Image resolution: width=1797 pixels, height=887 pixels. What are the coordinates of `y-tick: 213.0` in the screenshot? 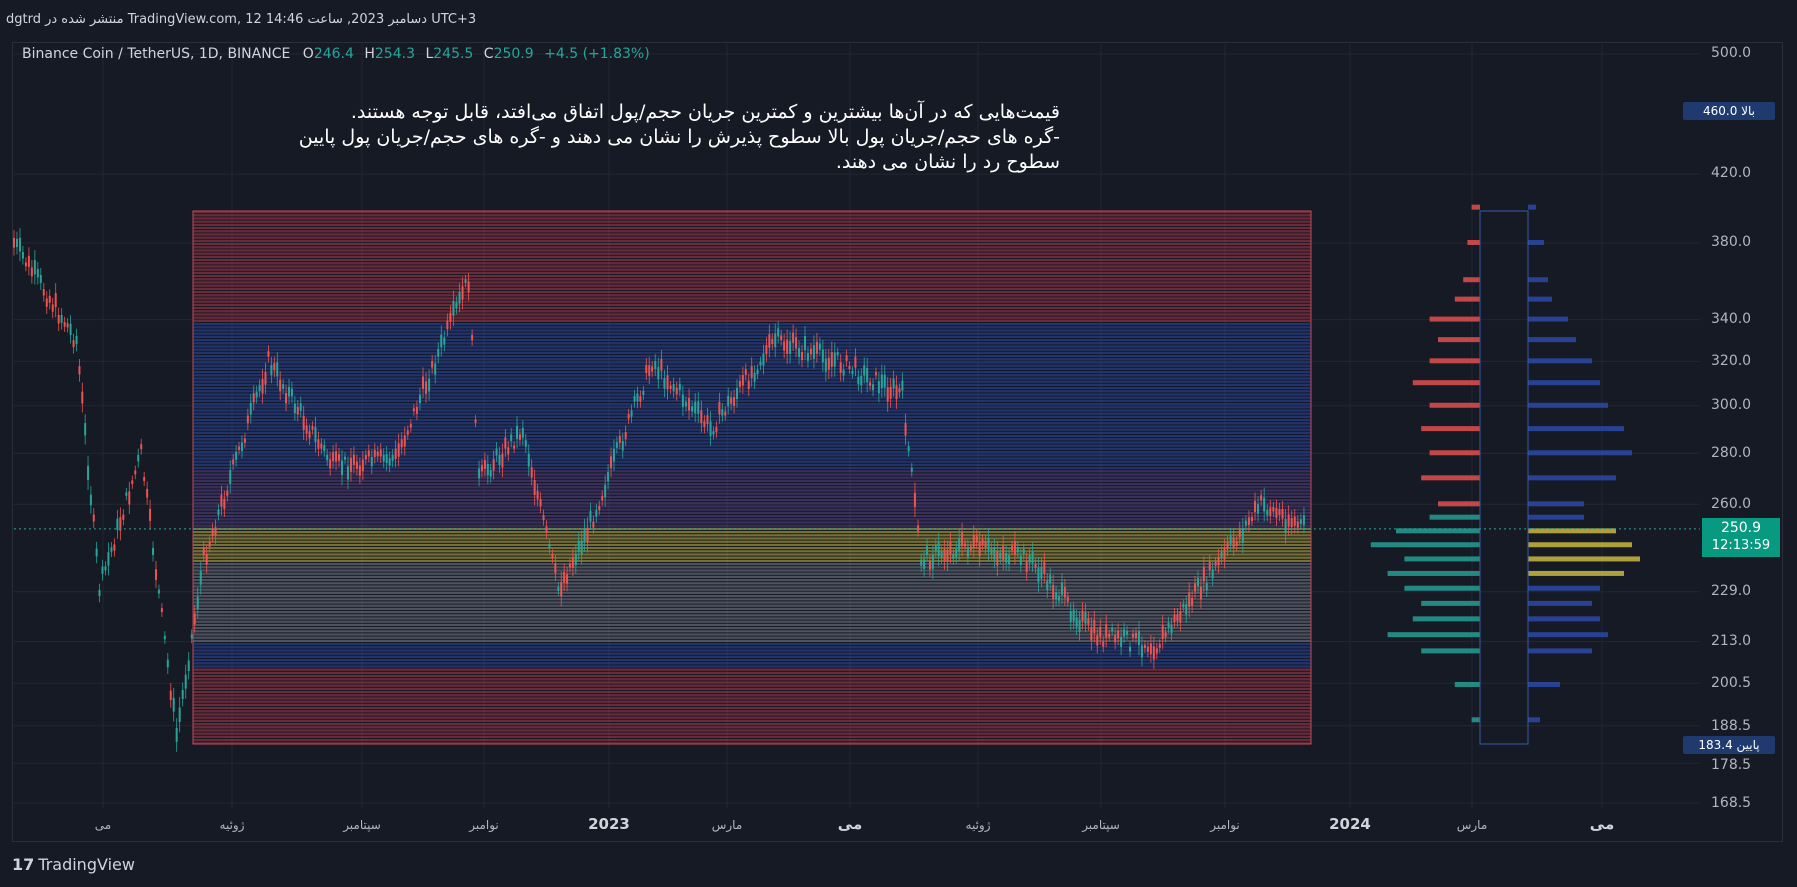 It's located at (1731, 641).